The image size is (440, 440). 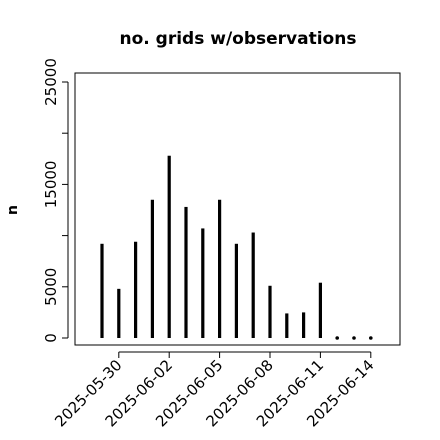 What do you see at coordinates (51, 287) in the screenshot?
I see `y-tick-label: 5000` at bounding box center [51, 287].